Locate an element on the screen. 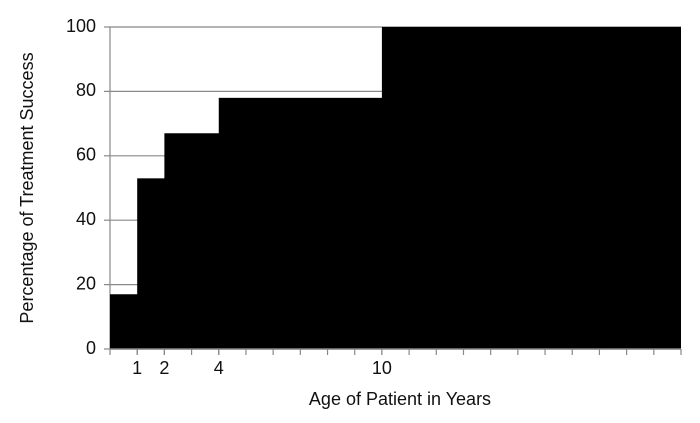 The height and width of the screenshot is (423, 700). y-tick-label: 100 is located at coordinates (81, 26).